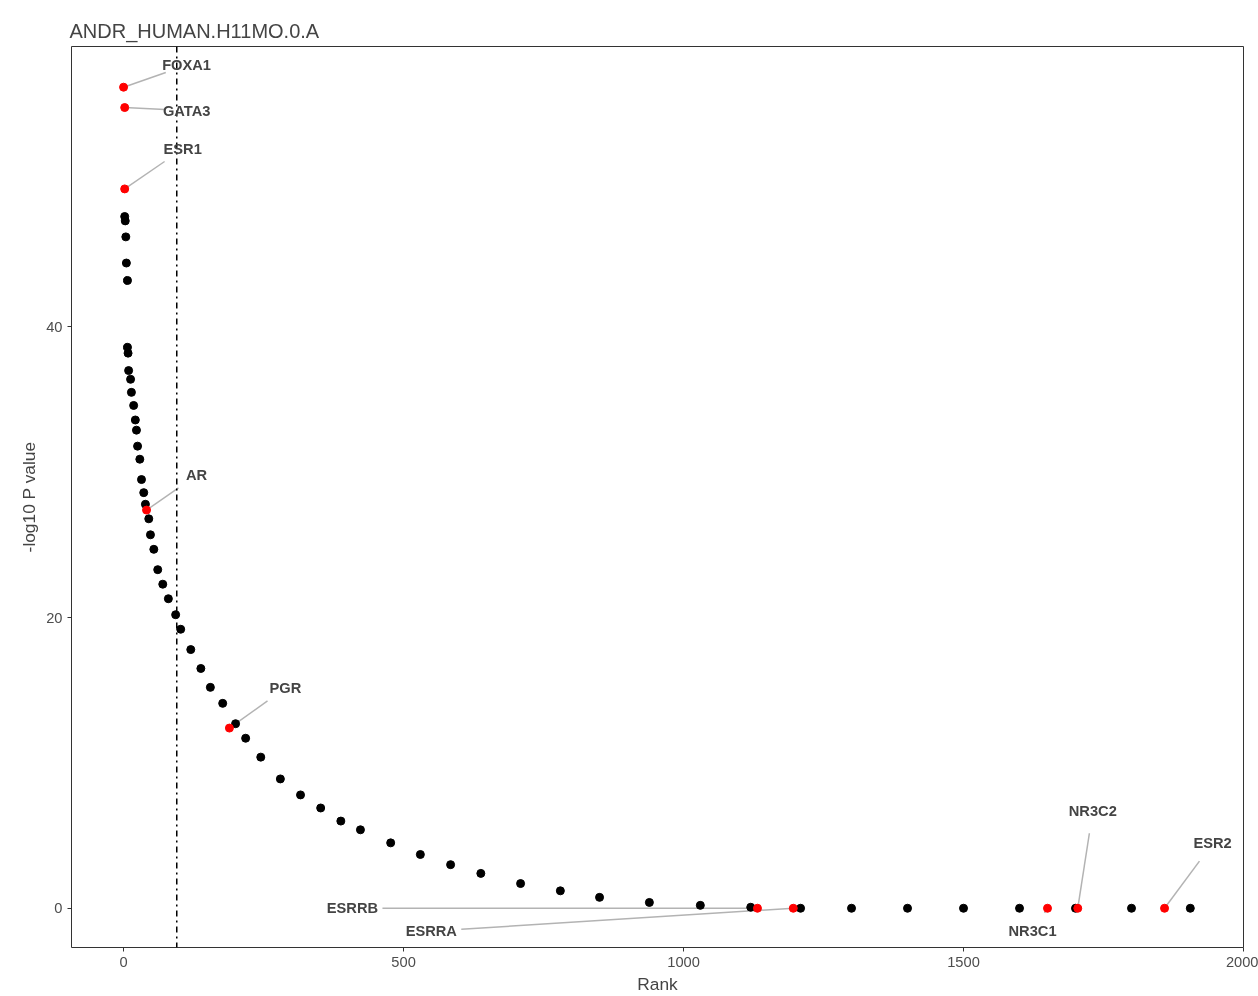 This screenshot has height=996, width=1258. I want to click on x-tick-label: 1000, so click(683, 961).